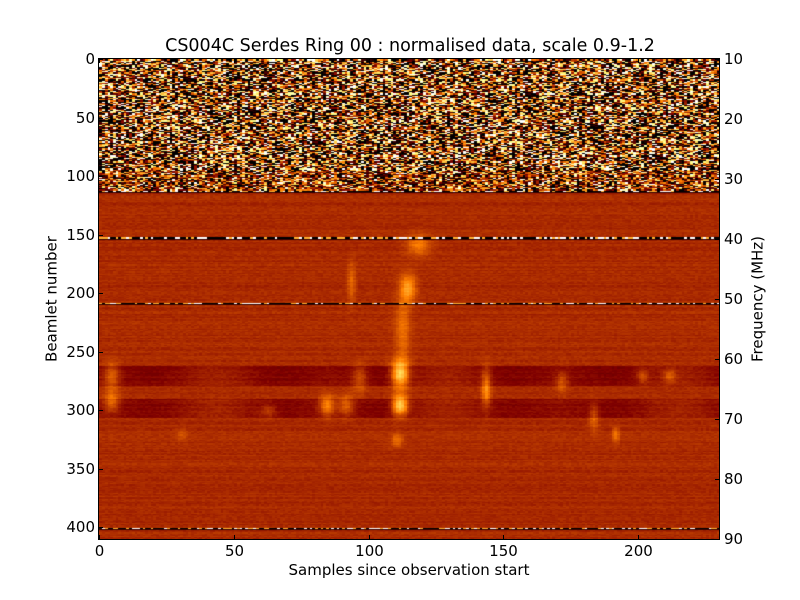 Image resolution: width=800 pixels, height=600 pixels. Describe the element at coordinates (369, 551) in the screenshot. I see `x-tick-label: 100` at that location.